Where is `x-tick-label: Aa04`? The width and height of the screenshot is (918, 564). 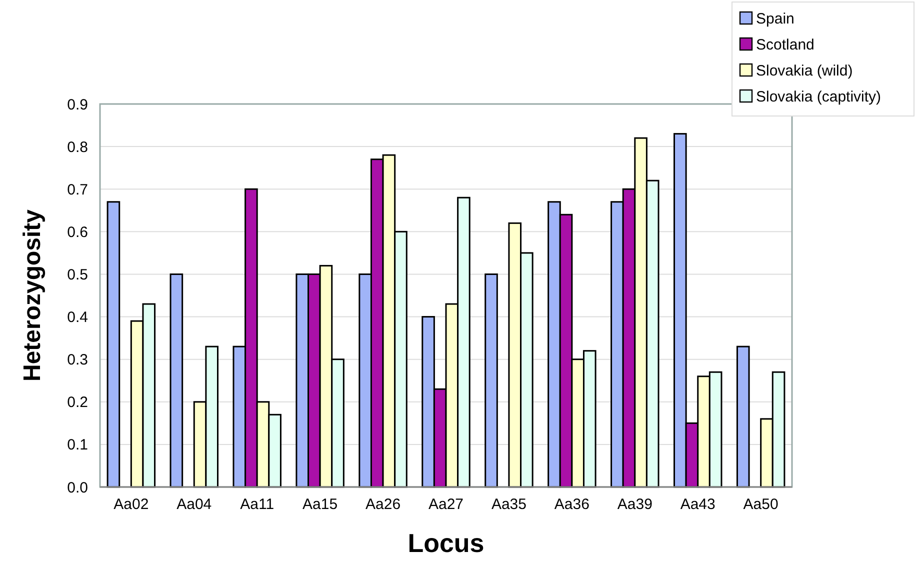
x-tick-label: Aa04 is located at coordinates (194, 504).